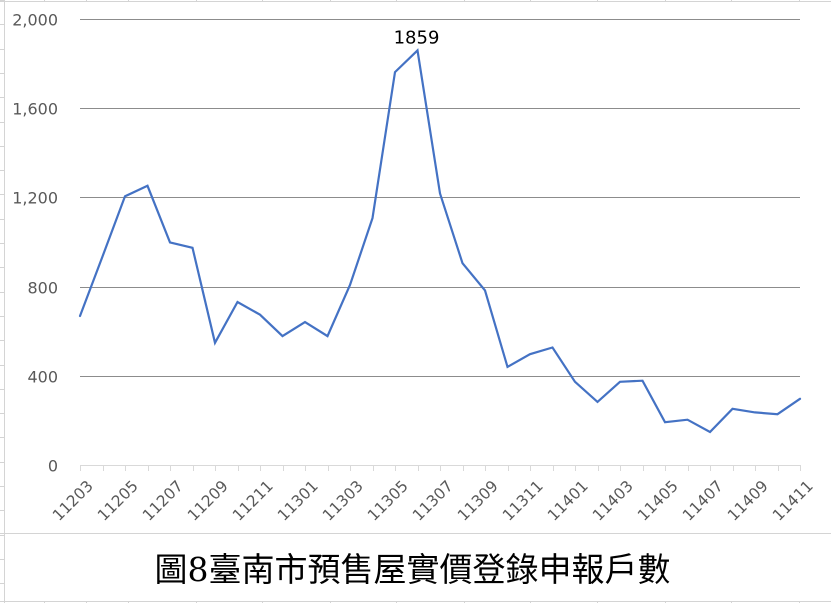 Image resolution: width=831 pixels, height=603 pixels. Describe the element at coordinates (388, 501) in the screenshot. I see `x-tick-label: 11305` at that location.